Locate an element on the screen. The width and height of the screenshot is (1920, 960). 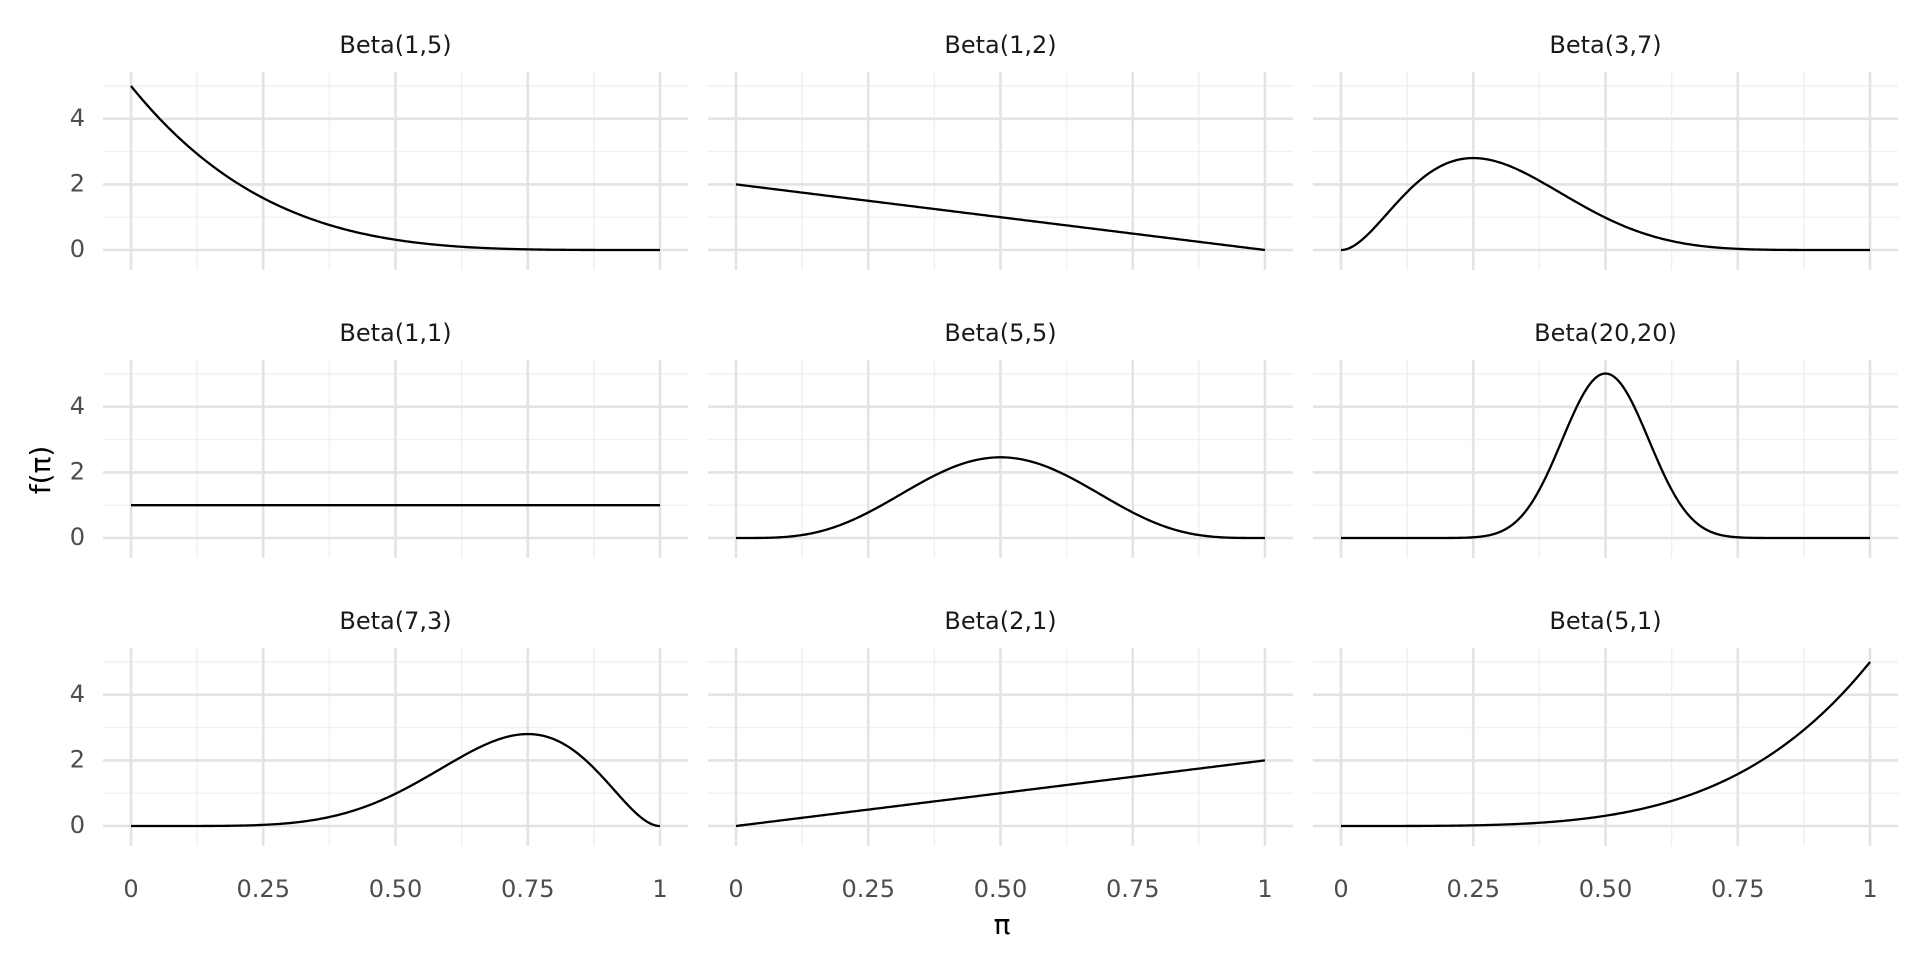
panel-title: Beta(5,1) is located at coordinates (1605, 621).